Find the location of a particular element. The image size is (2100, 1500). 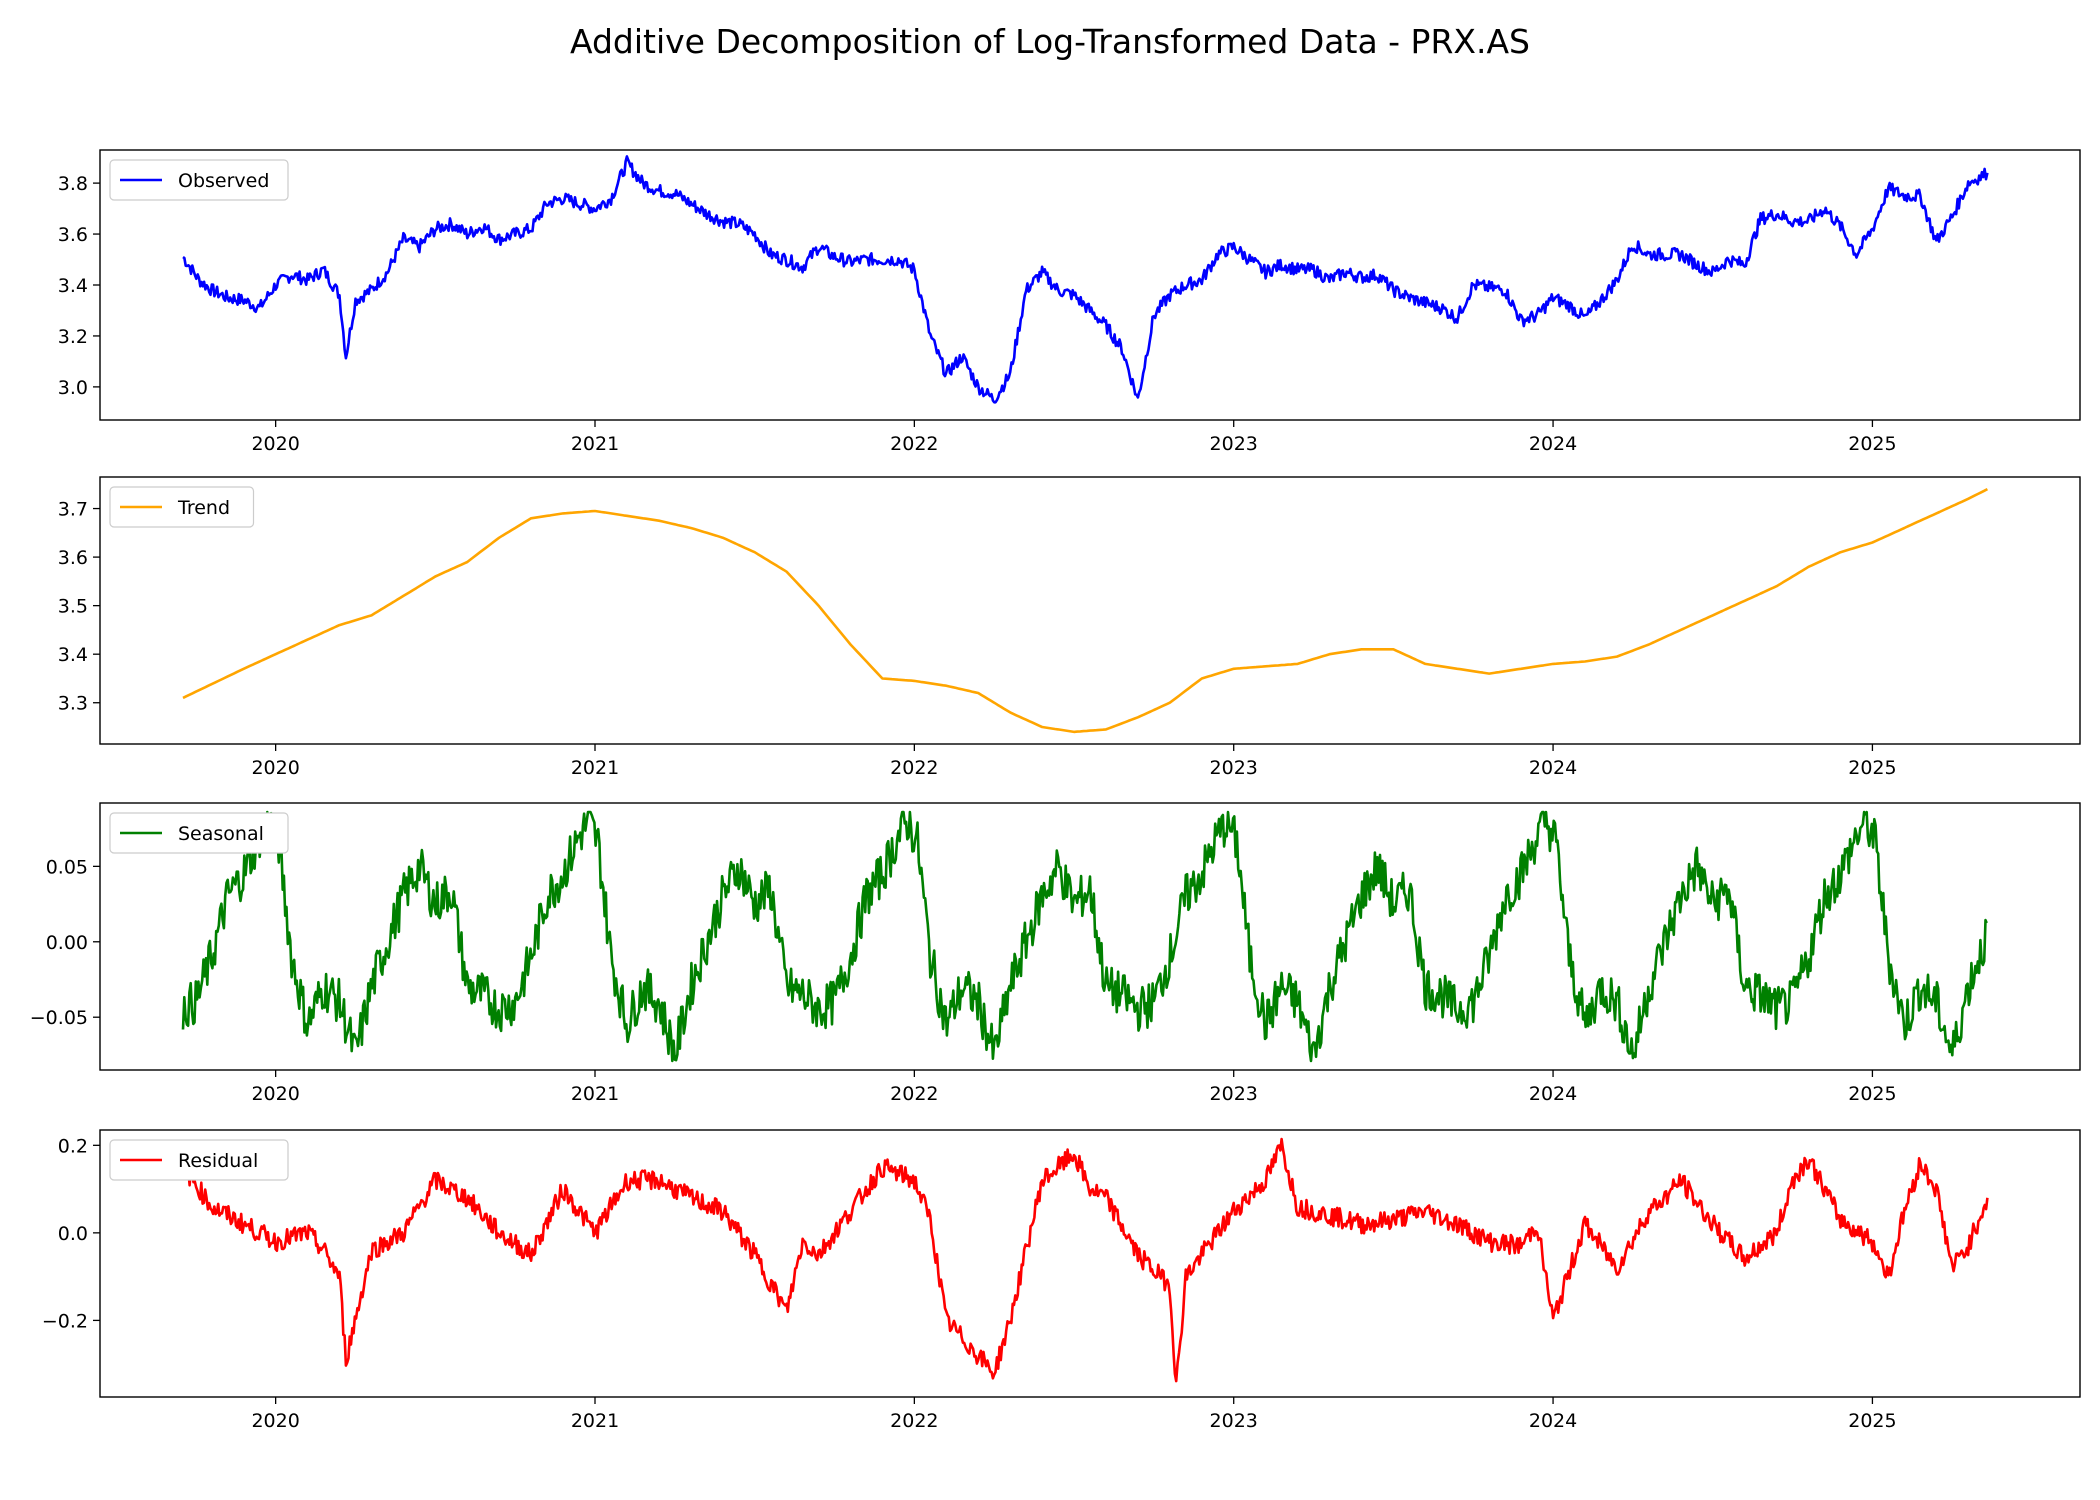

residual-series-line is located at coordinates (1085, 1260).